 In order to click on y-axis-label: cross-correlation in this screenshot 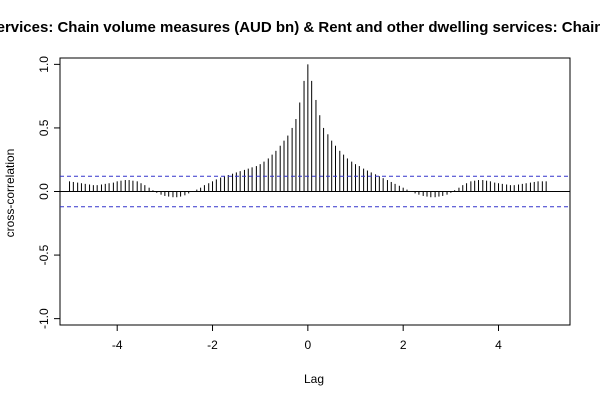, I will do `click(10, 193)`.